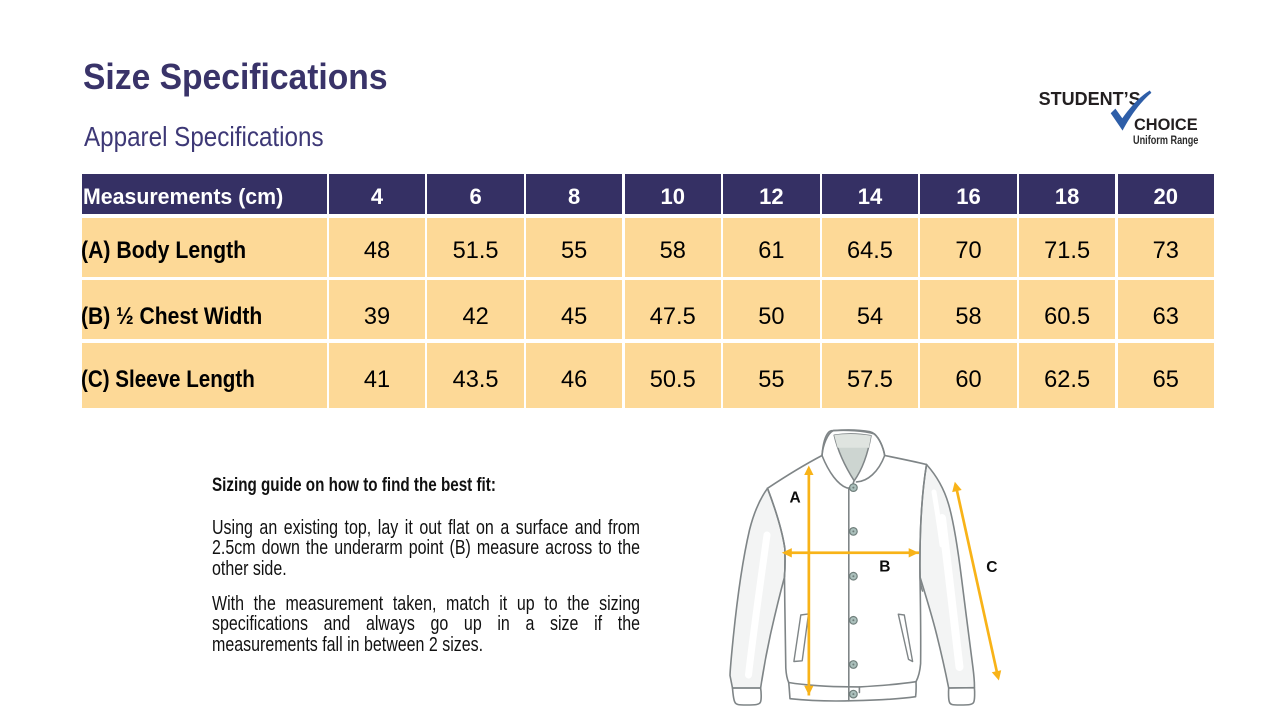 The height and width of the screenshot is (720, 1280). What do you see at coordinates (991, 567) in the screenshot?
I see `svg-text: C` at bounding box center [991, 567].